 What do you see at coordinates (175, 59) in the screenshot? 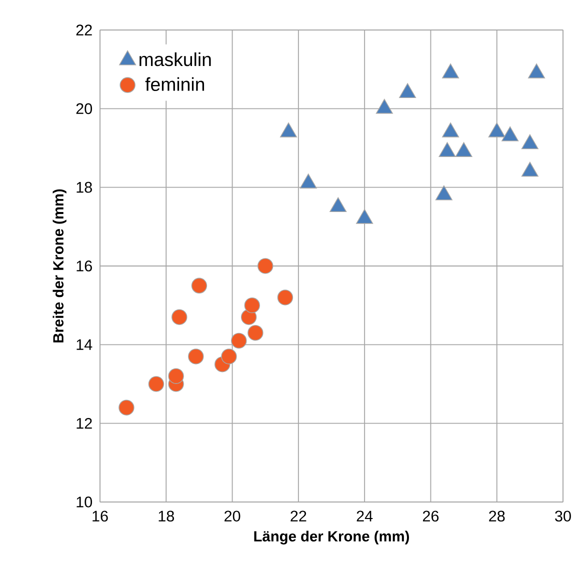
I see `legend-label: maskulin` at bounding box center [175, 59].